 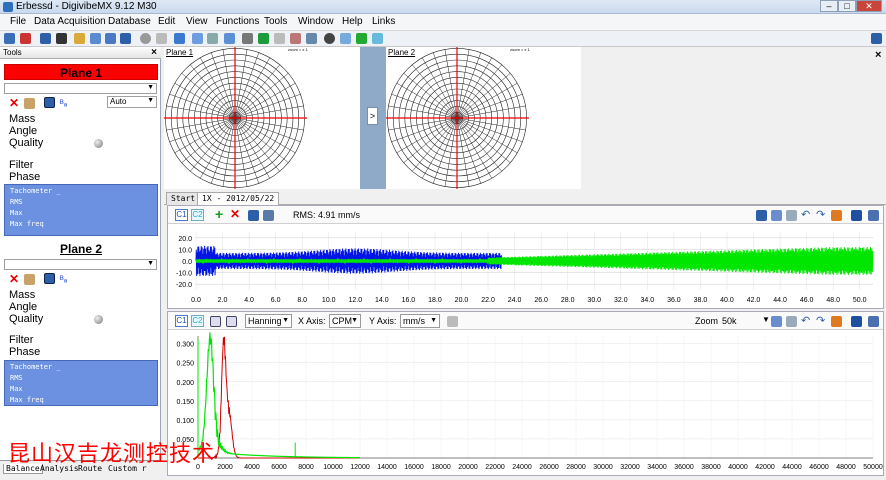 What do you see at coordinates (352, 21) in the screenshot?
I see `menu-help: Help` at bounding box center [352, 21].